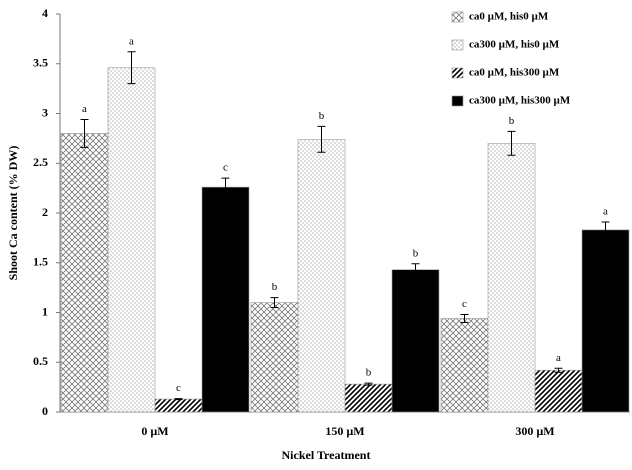  What do you see at coordinates (520, 101) in the screenshot?
I see `legend-label: ca300 µM, his300 µM` at bounding box center [520, 101].